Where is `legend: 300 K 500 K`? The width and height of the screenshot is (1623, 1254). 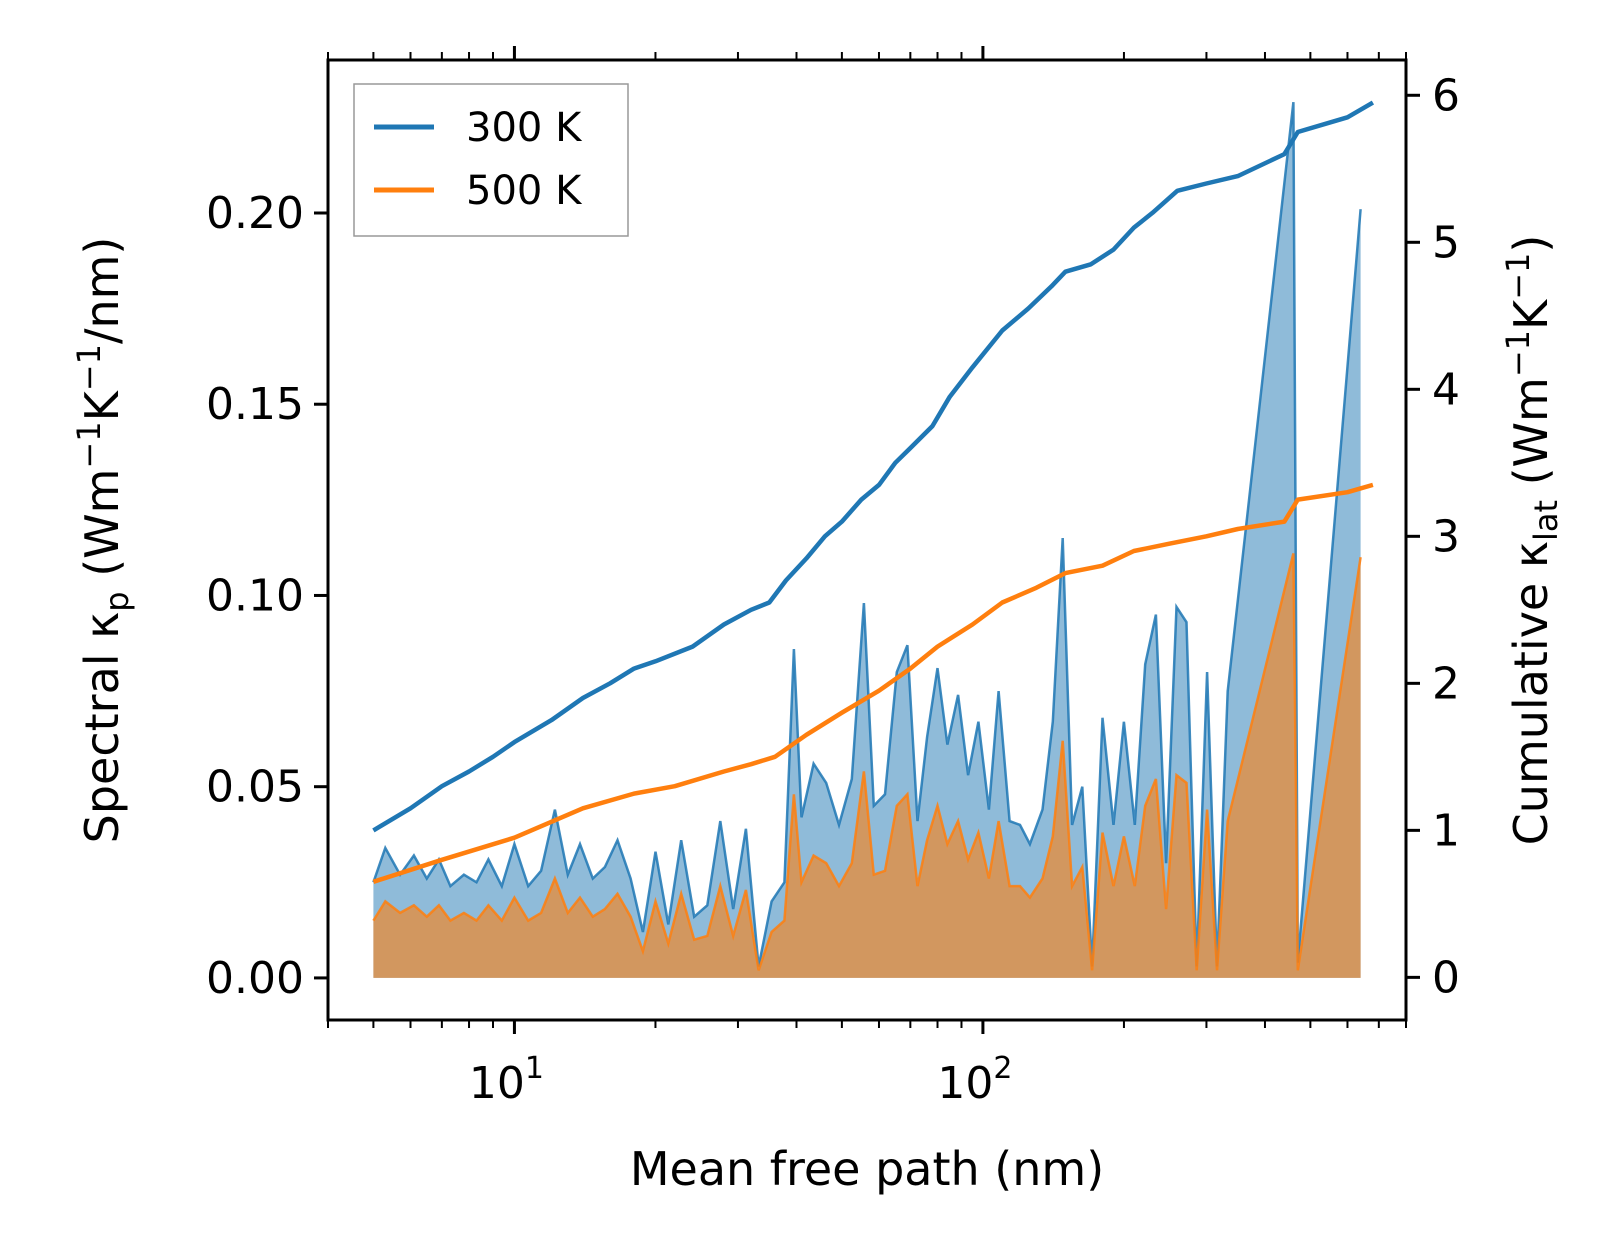 legend: 300 K 500 K is located at coordinates (491, 160).